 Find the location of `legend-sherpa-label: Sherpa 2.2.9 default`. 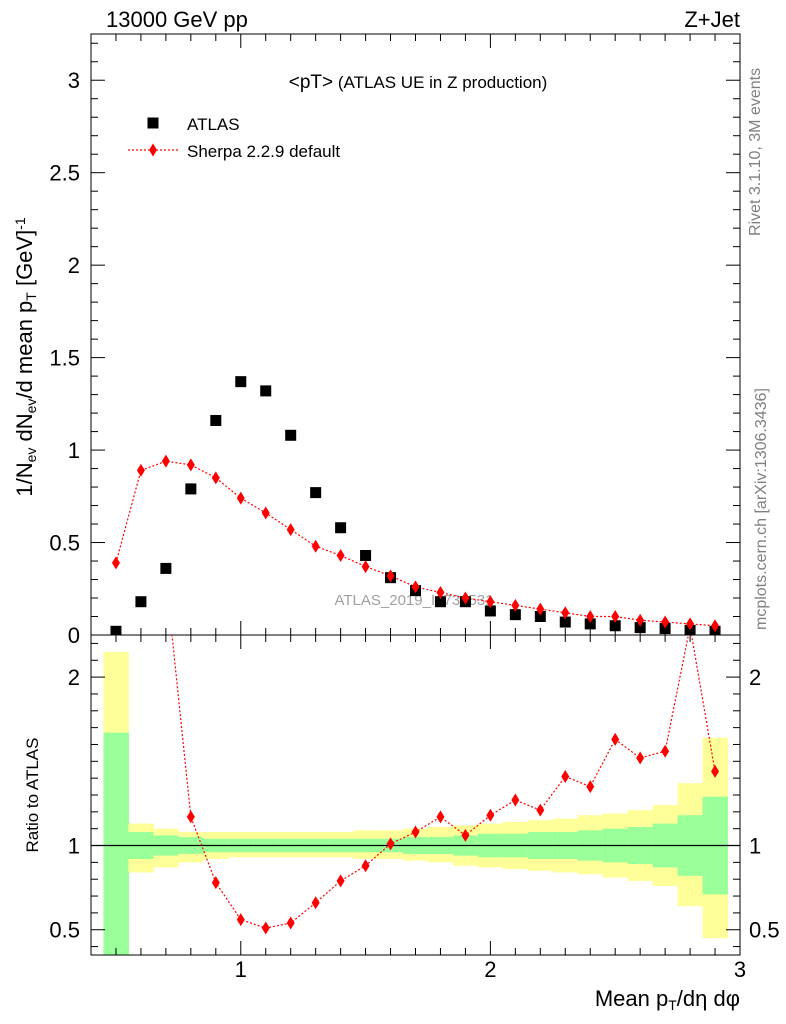

legend-sherpa-label: Sherpa 2.2.9 default is located at coordinates (263, 151).